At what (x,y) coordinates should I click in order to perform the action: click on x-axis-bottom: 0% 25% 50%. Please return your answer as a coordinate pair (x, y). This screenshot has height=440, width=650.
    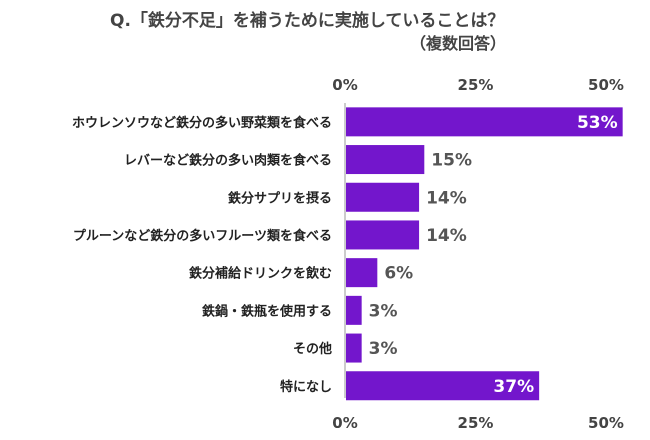
    Looking at the image, I should click on (478, 423).